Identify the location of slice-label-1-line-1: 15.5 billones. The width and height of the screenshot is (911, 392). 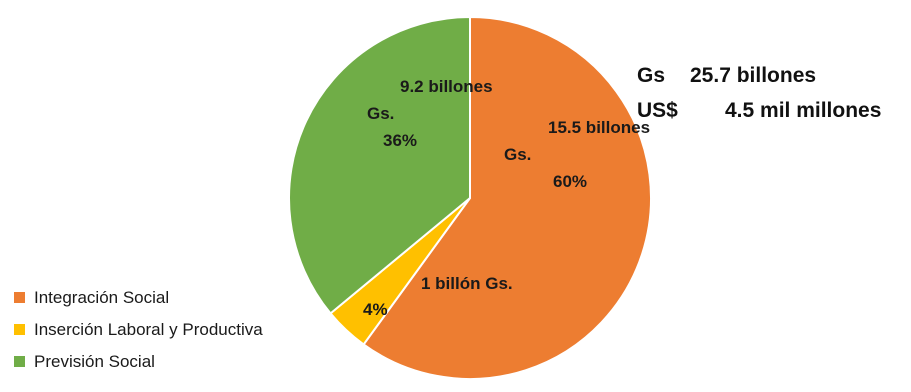
(599, 127).